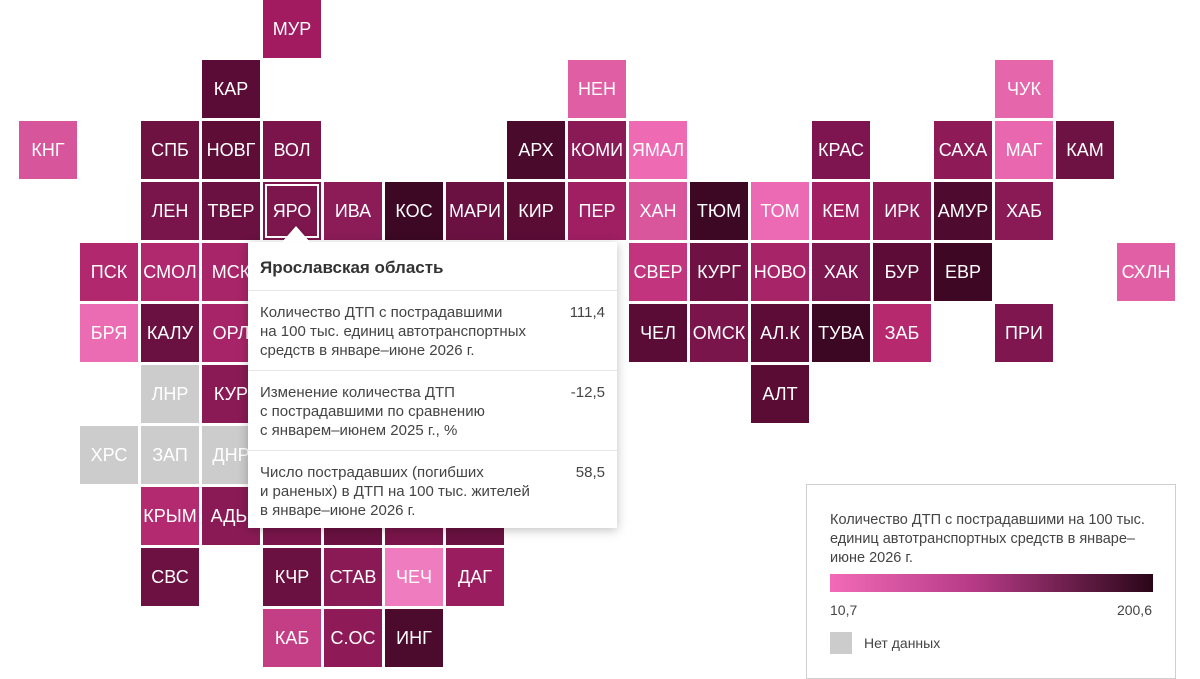 The width and height of the screenshot is (1200, 679). I want to click on region-tile-ЧУК: ЧУК, so click(1024, 89).